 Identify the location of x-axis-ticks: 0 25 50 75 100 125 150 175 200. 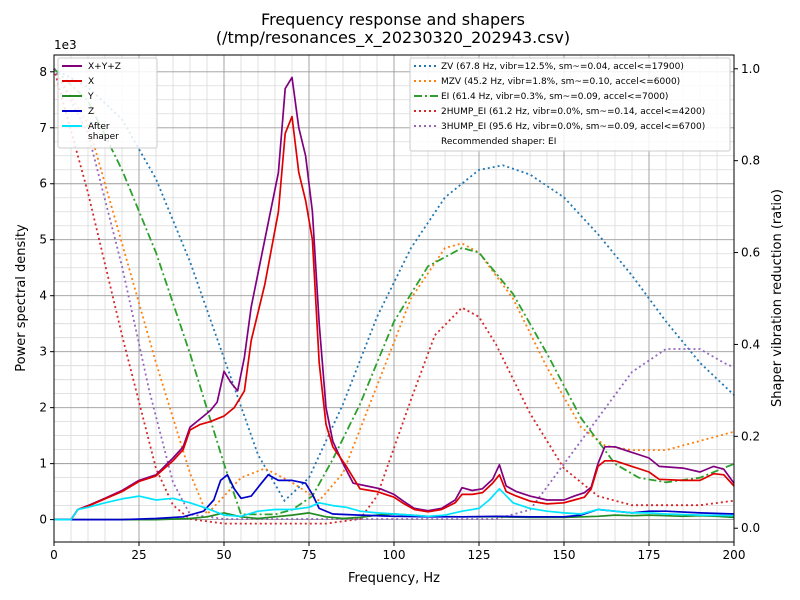
(397, 552).